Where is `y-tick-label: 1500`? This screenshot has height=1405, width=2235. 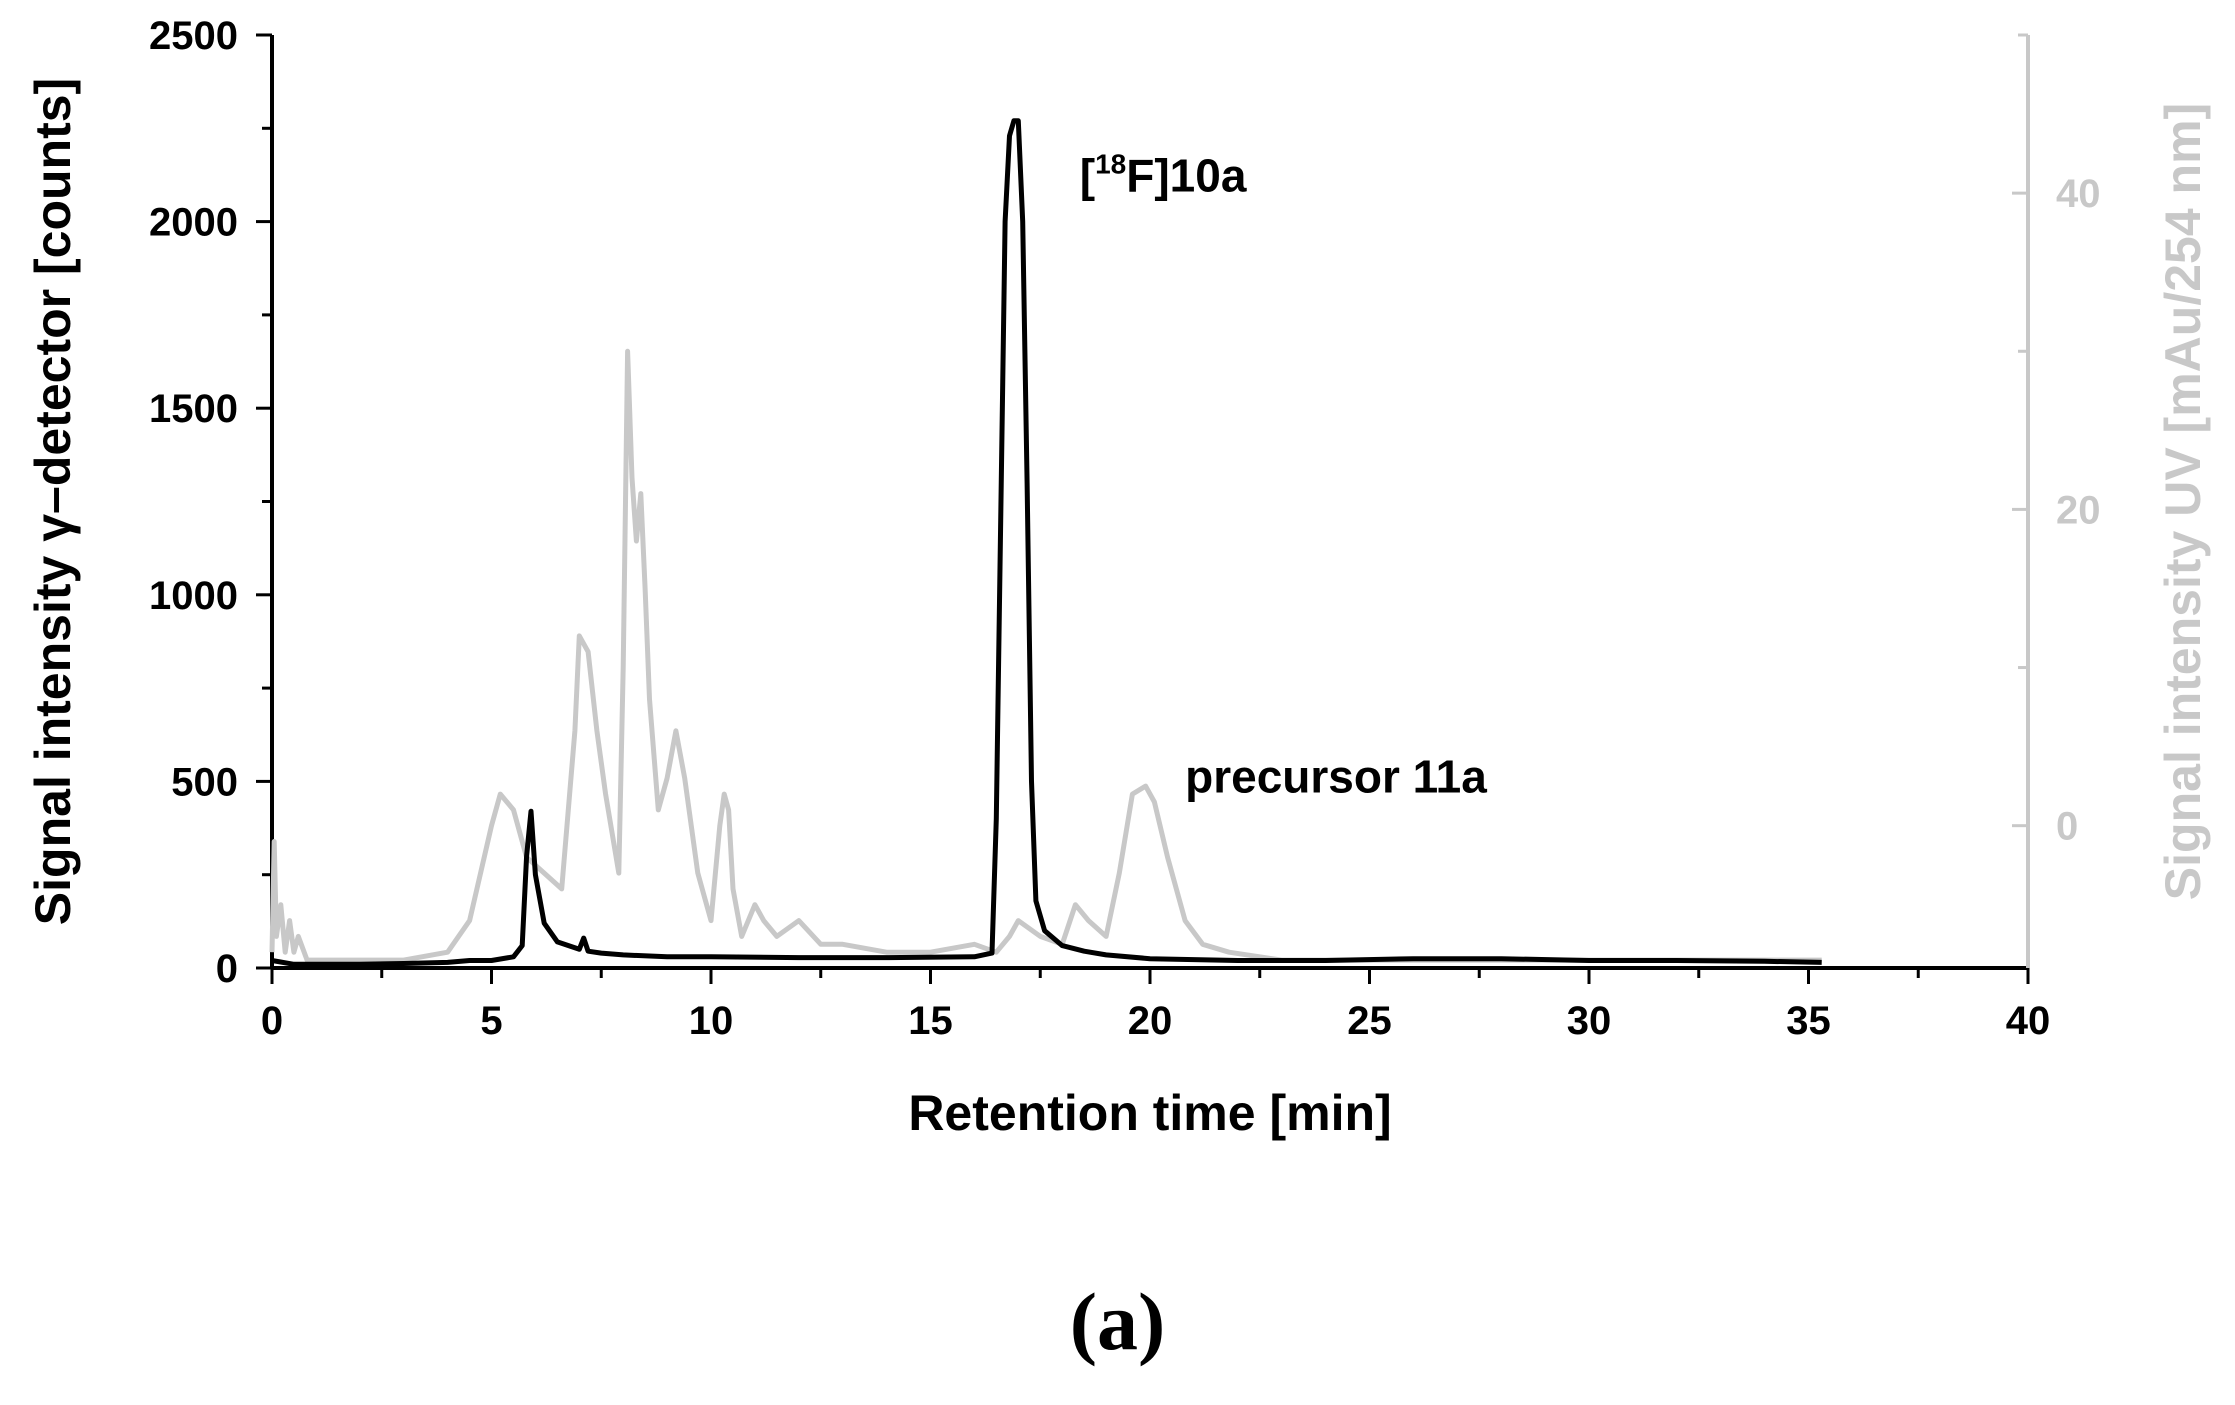
y-tick-label: 1500 is located at coordinates (193, 409).